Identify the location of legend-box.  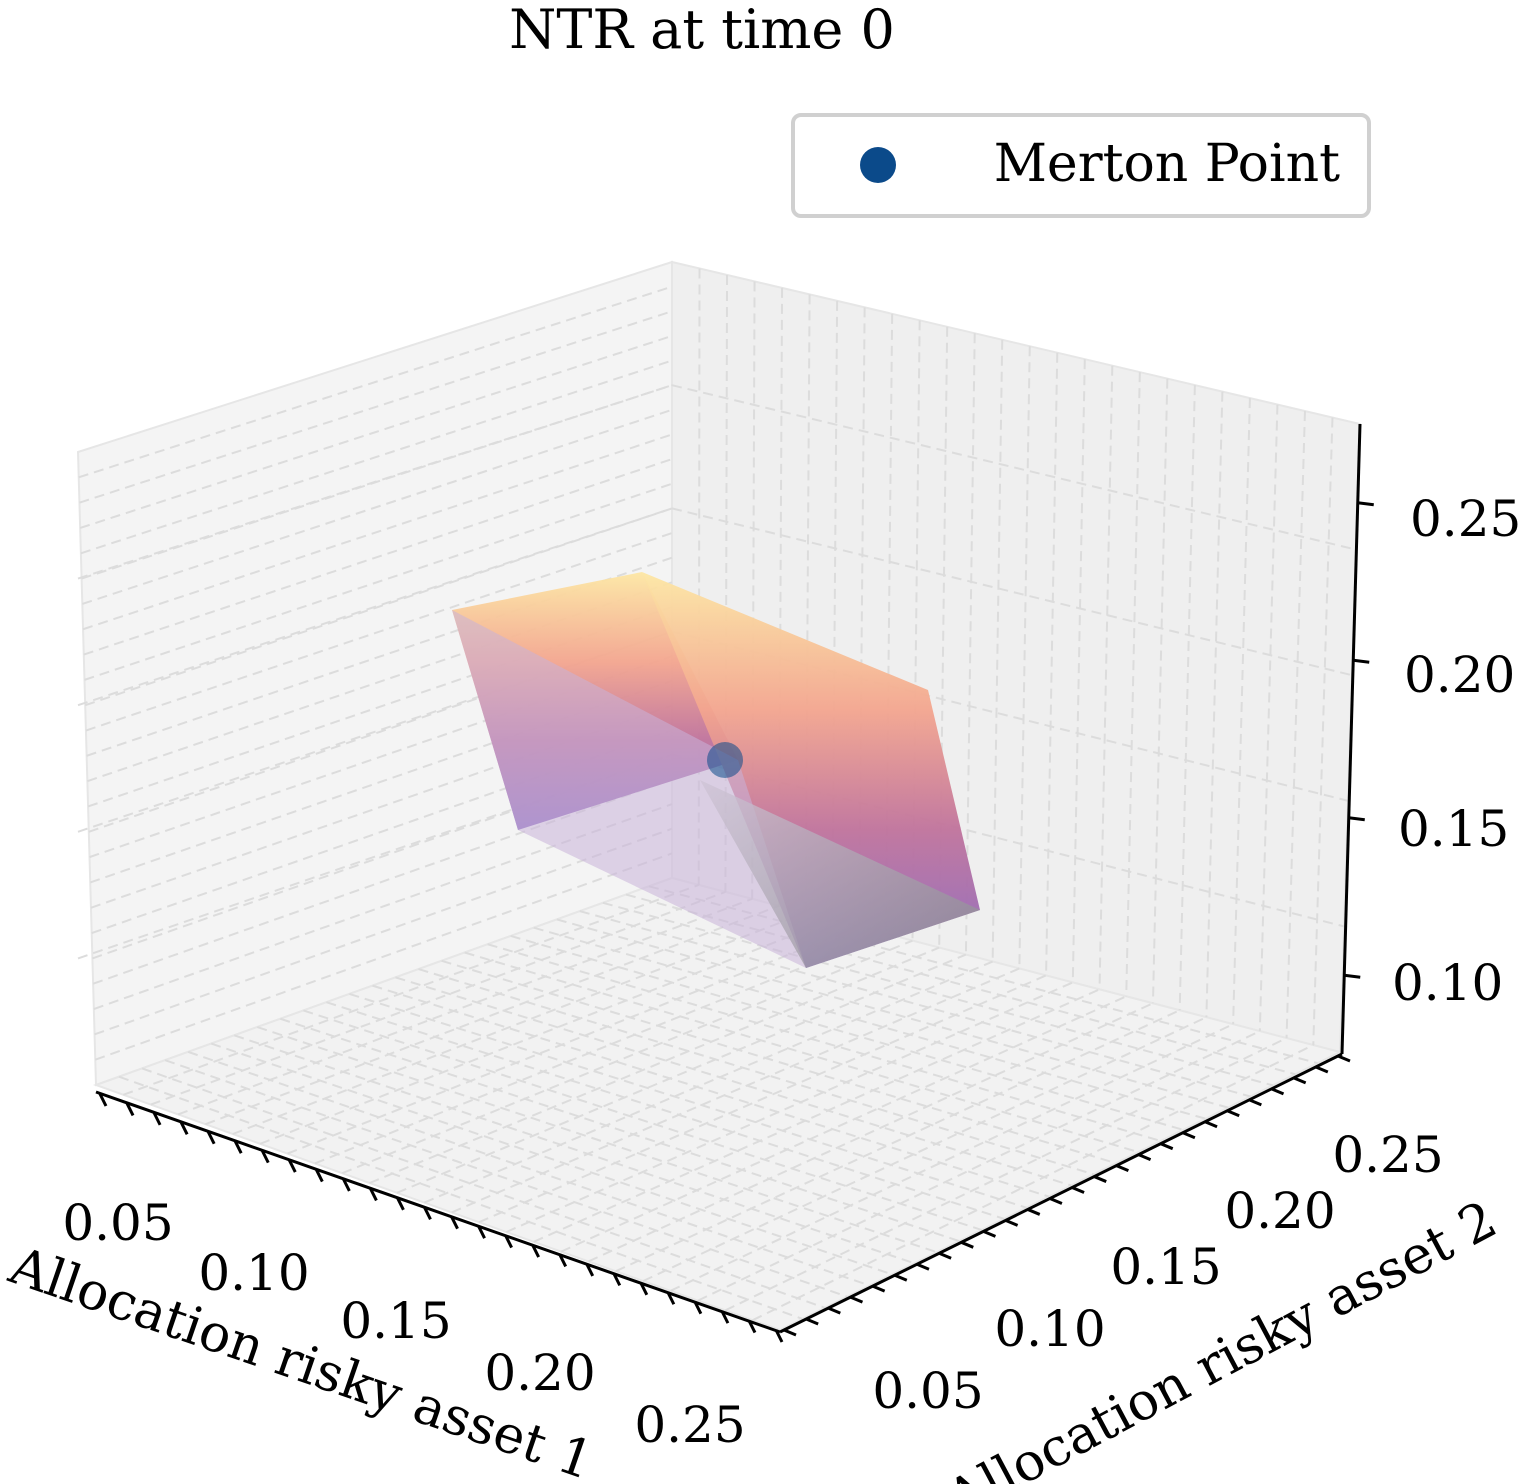
(1081, 165).